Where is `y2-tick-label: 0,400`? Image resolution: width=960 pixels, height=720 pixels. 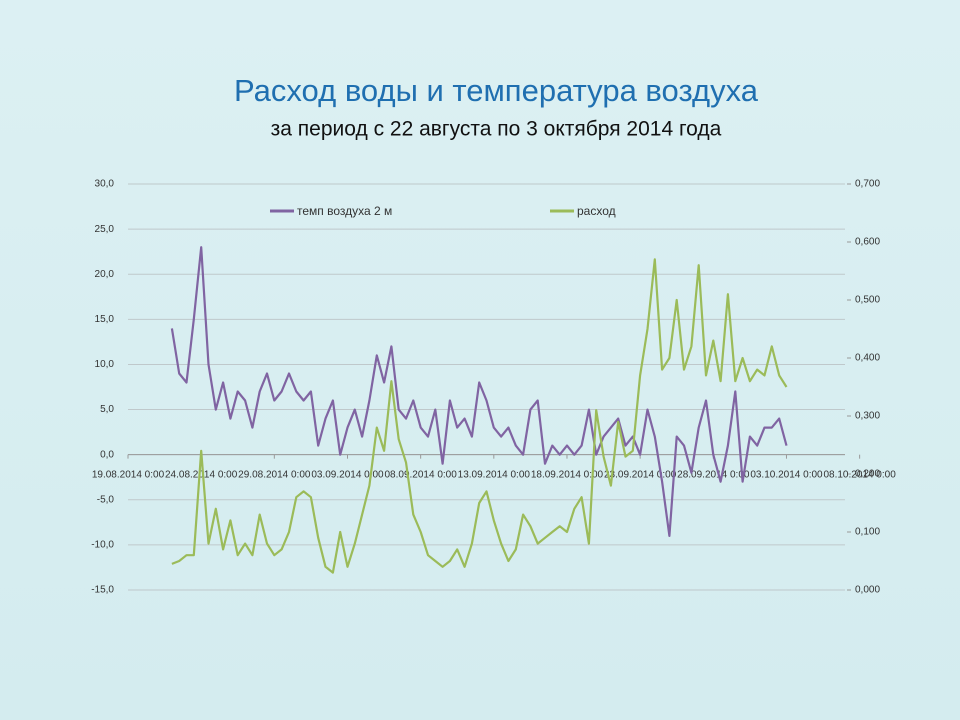 y2-tick-label: 0,400 is located at coordinates (867, 358).